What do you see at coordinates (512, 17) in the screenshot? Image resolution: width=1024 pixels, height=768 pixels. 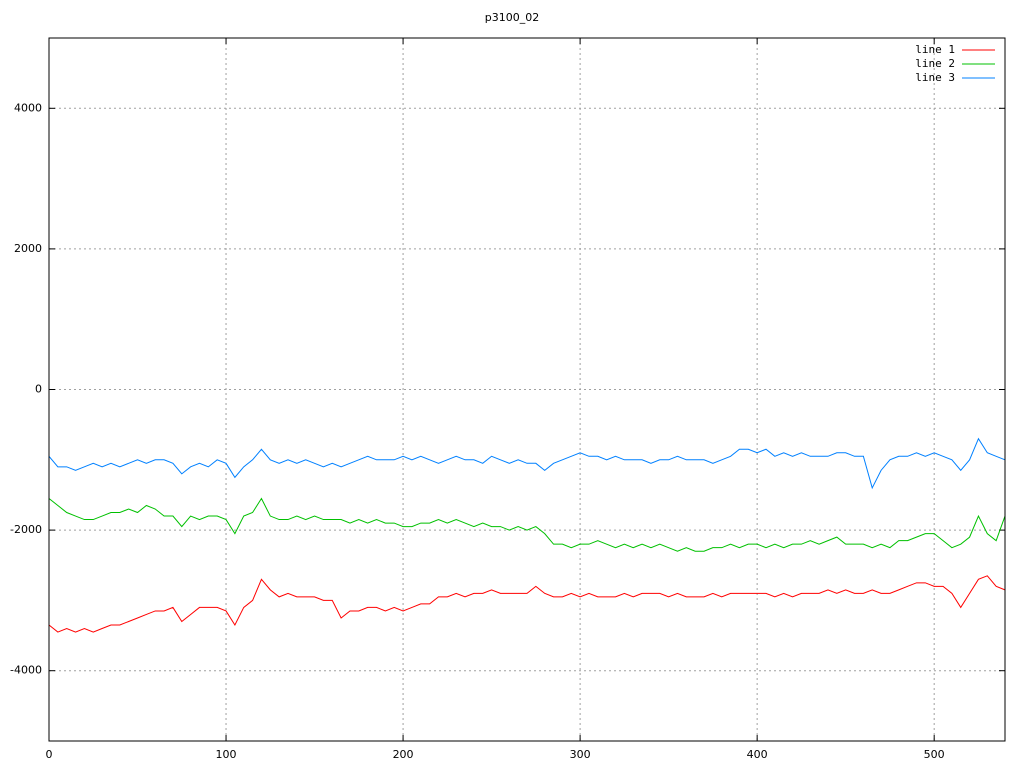 I see `chart-title: p3100_02` at bounding box center [512, 17].